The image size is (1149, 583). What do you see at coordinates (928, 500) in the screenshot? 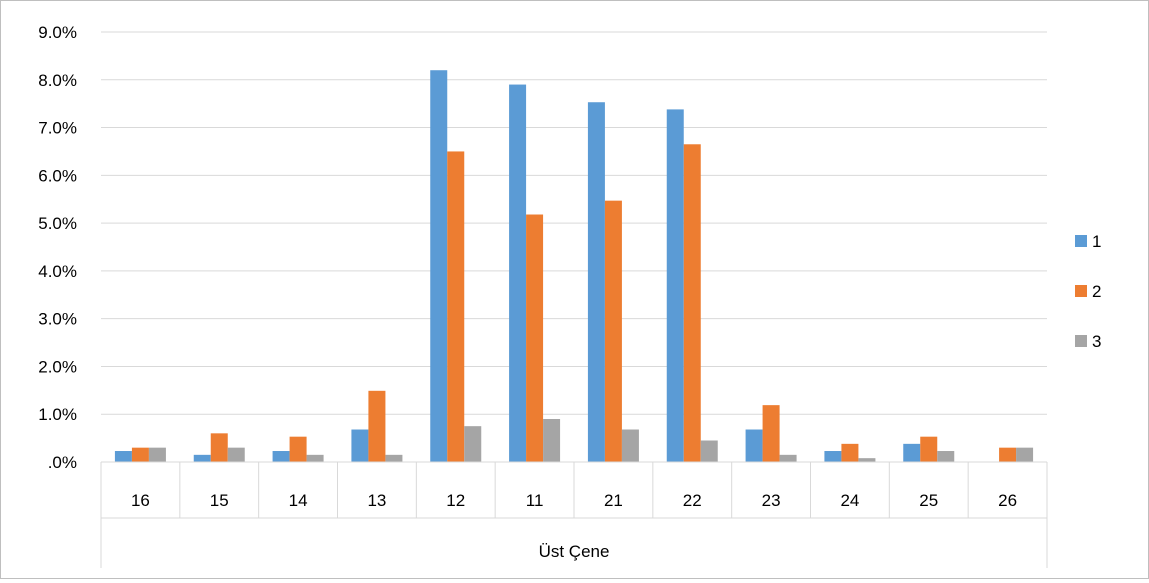
I see `x-tick-label: 25` at bounding box center [928, 500].